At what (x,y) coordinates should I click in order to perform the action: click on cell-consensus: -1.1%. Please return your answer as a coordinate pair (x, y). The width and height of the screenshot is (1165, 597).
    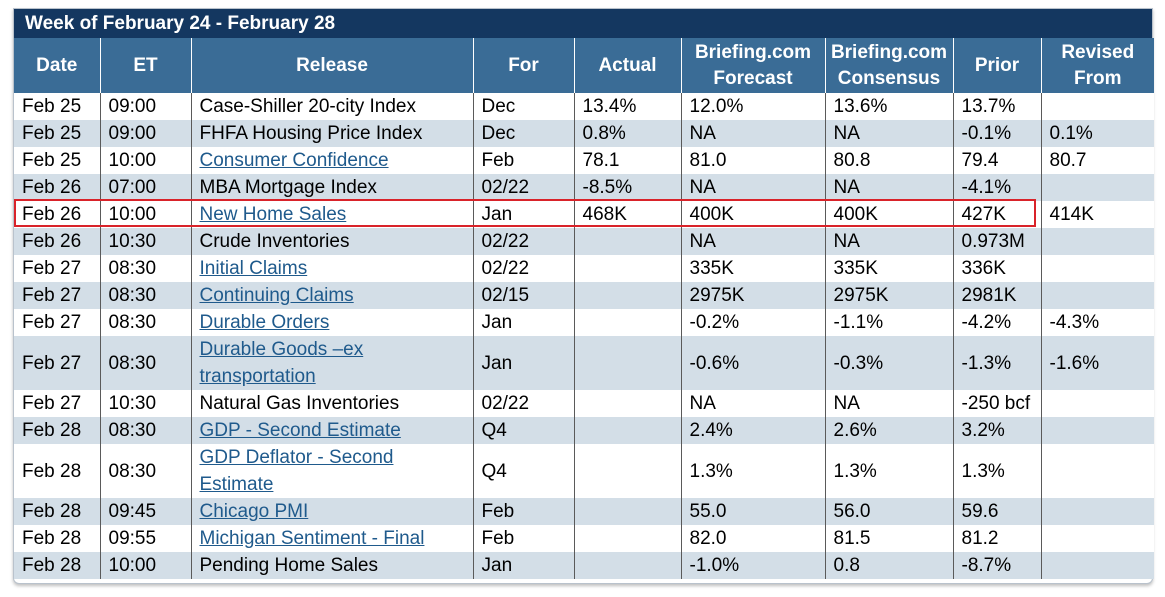
    Looking at the image, I should click on (889, 322).